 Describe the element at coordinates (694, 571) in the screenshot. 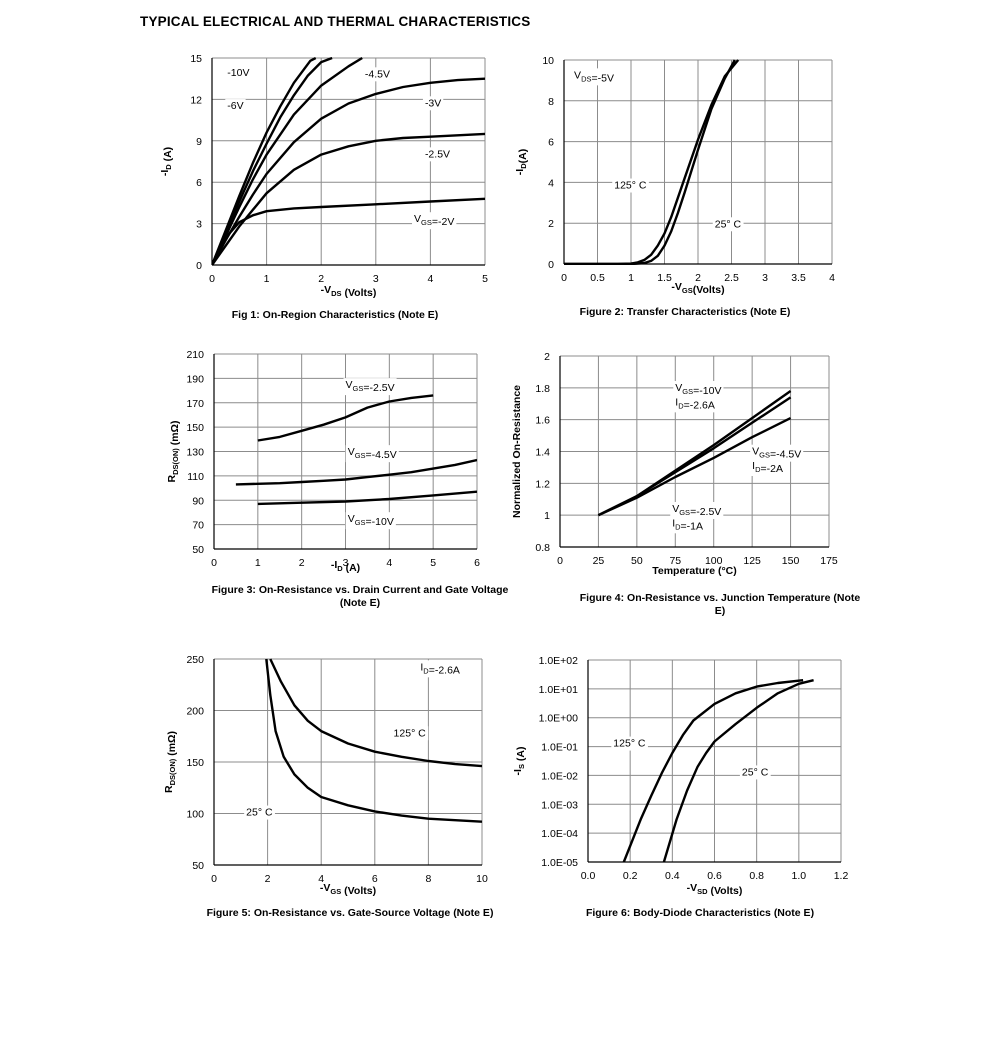

I see `x-axis-label: Temperature (°C)` at that location.